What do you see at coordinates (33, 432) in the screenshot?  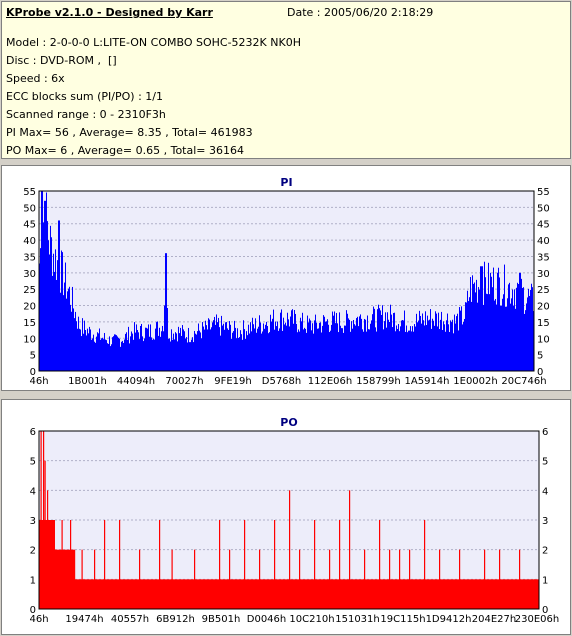 I see `y-tick-label-left: 6` at bounding box center [33, 432].